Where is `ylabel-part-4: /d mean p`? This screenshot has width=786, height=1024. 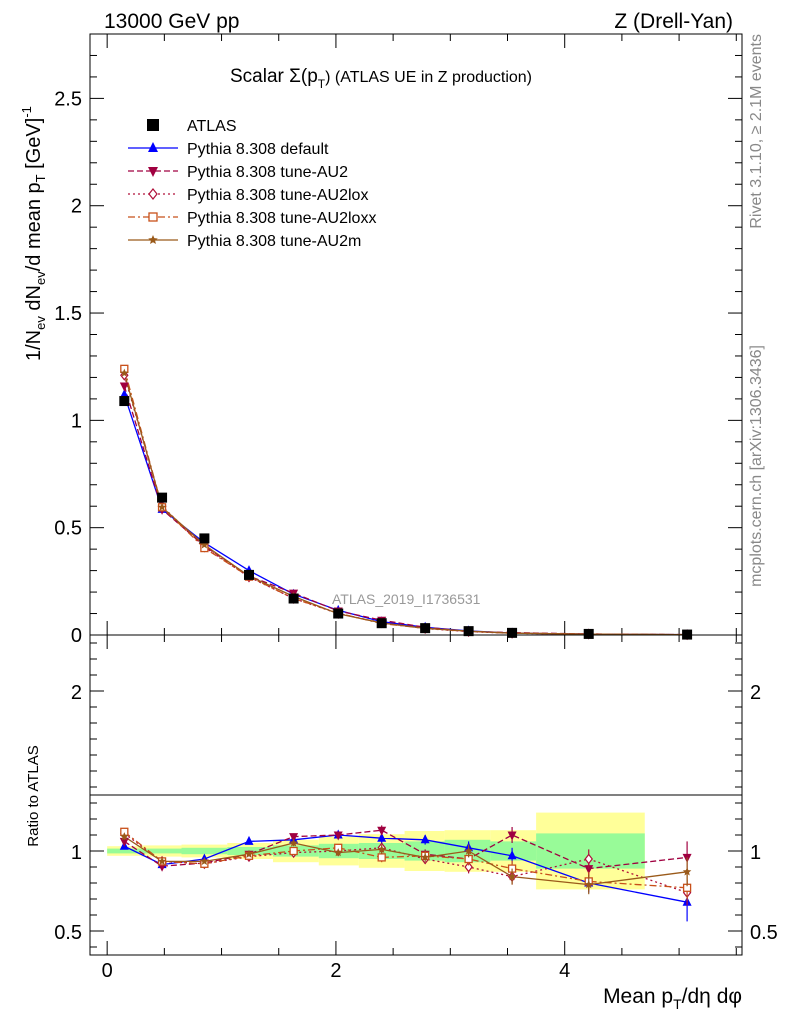
ylabel-part-4: /d mean p is located at coordinates (34, 226).